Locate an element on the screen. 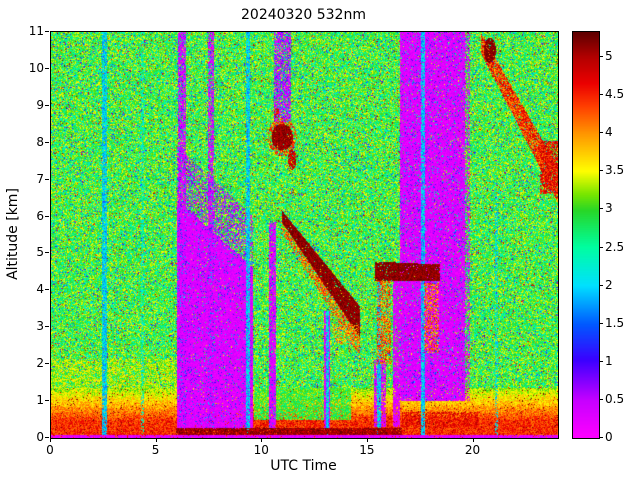 This screenshot has width=640, height=480. y-tick-label: 10 is located at coordinates (36, 67).